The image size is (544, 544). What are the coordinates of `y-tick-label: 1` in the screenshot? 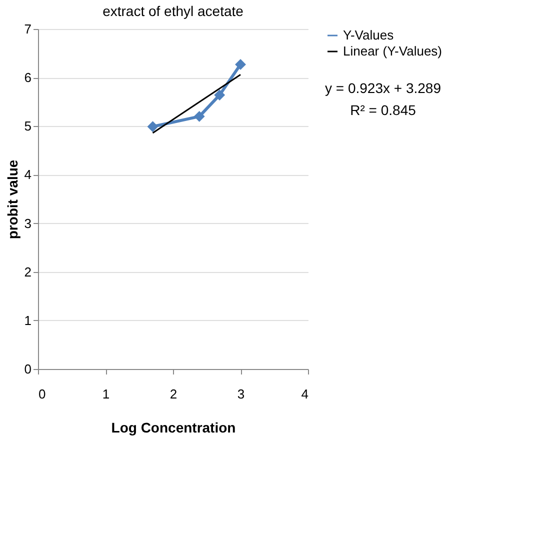 It's located at (28, 320).